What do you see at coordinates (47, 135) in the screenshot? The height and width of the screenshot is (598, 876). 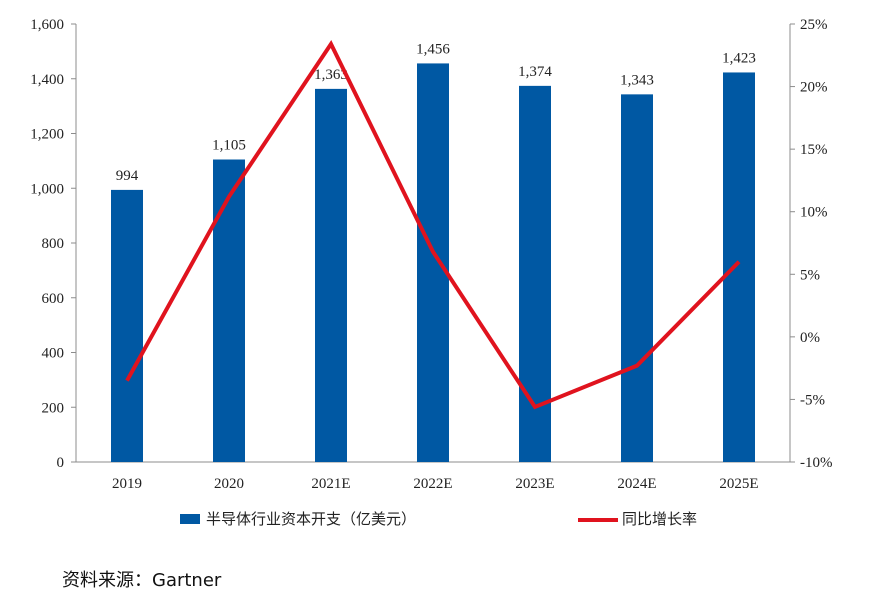 I see `y-left-tick-label: 1,200` at bounding box center [47, 135].